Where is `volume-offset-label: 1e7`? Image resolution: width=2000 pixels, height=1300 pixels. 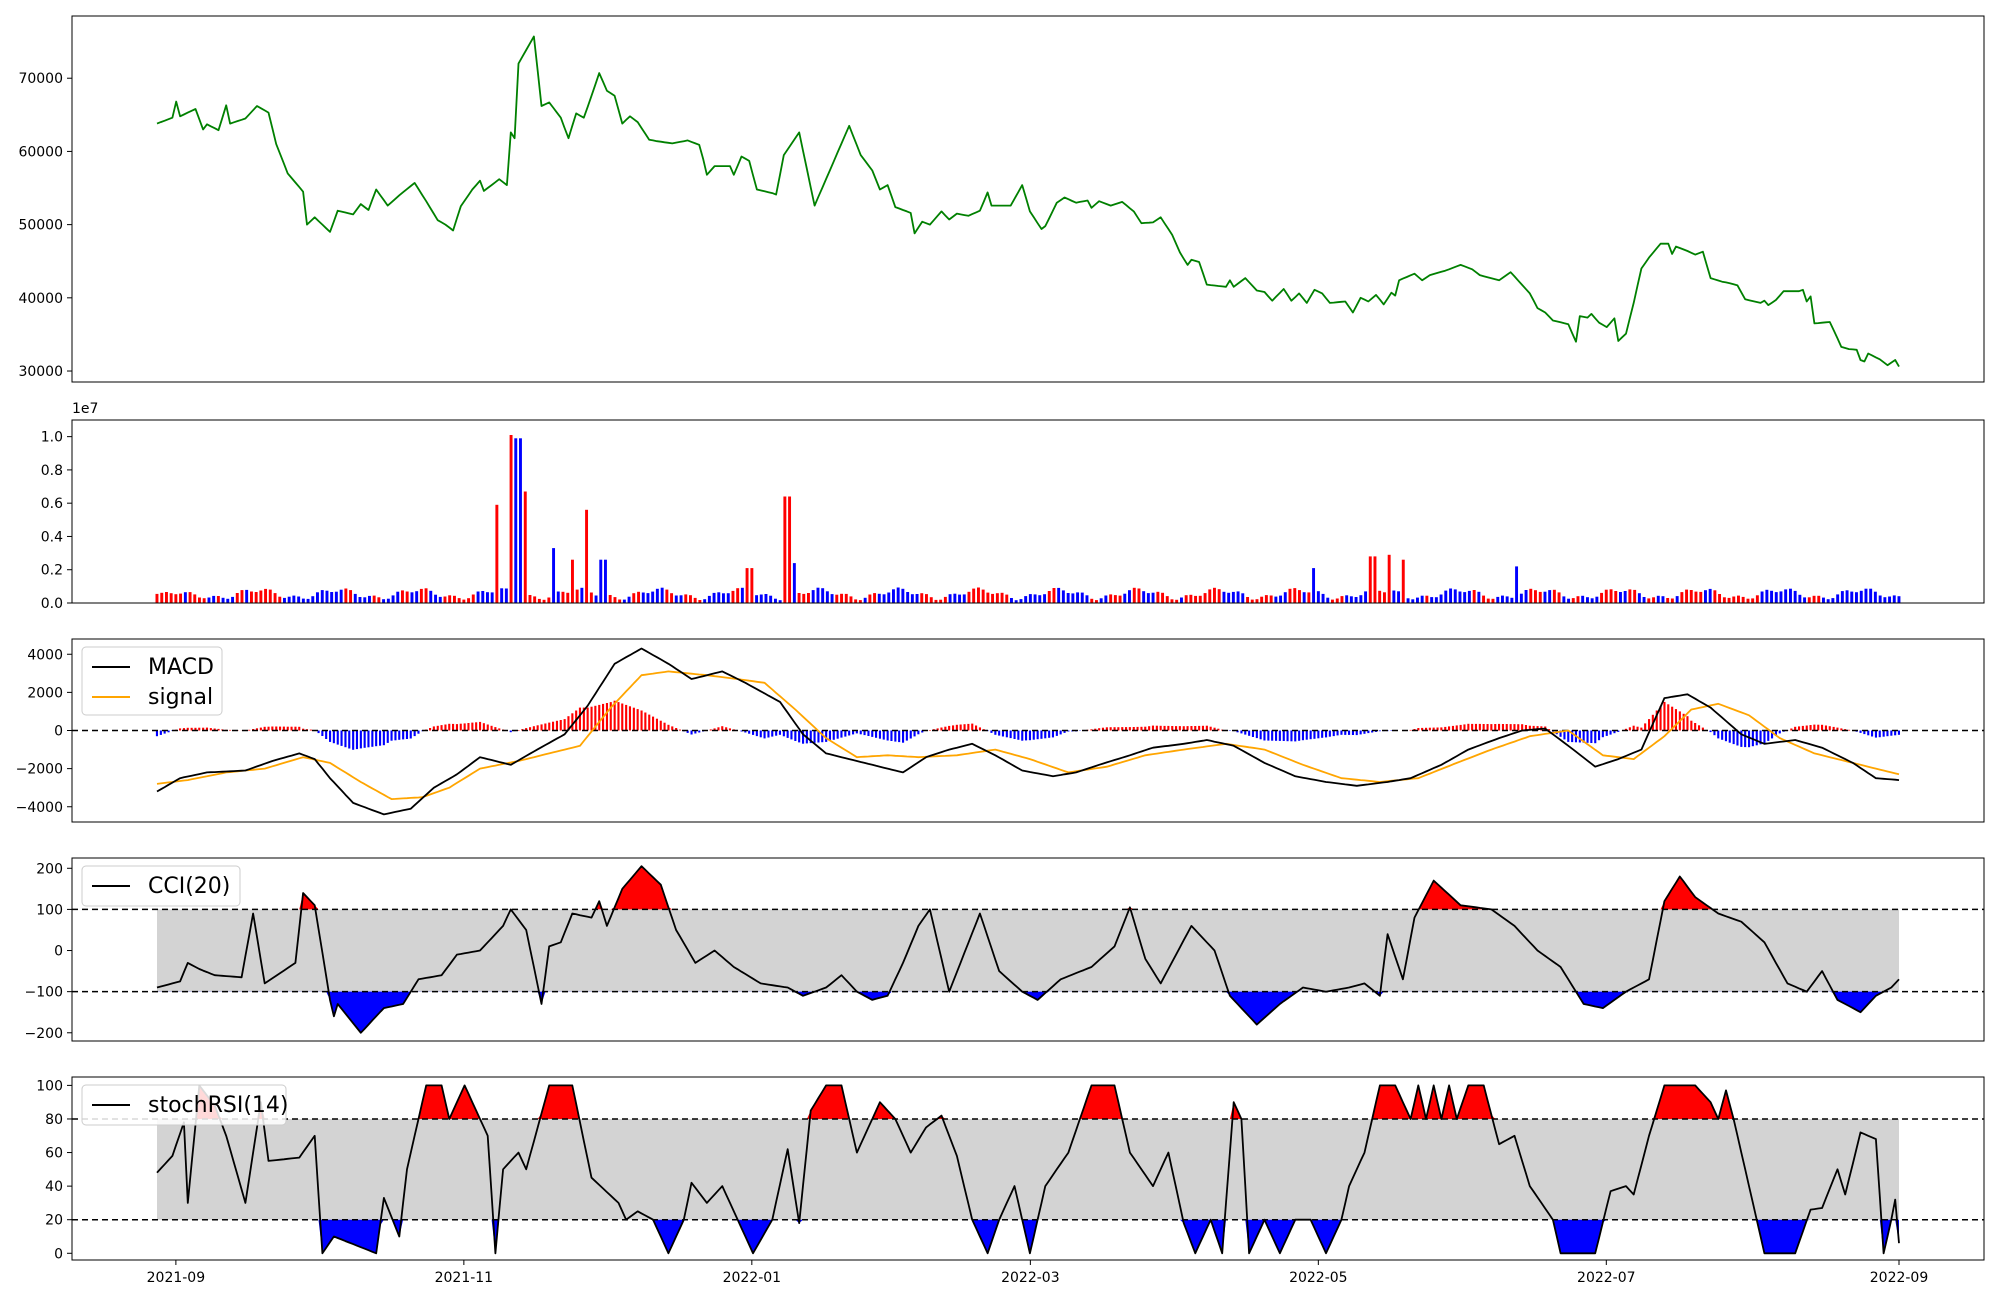
volume-offset-label: 1e7 is located at coordinates (85, 409).